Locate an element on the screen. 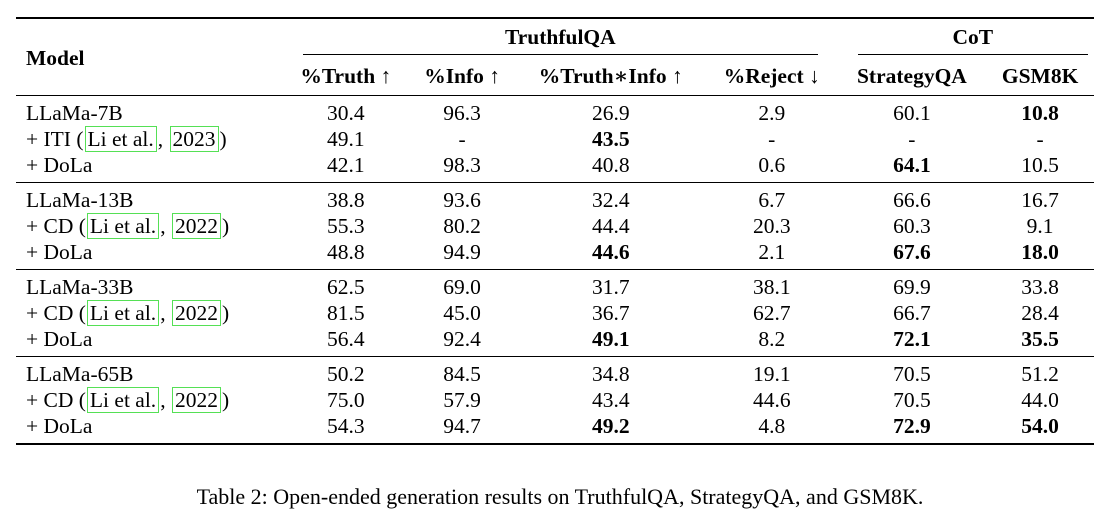 Image resolution: width=1120 pixels, height=519 pixels. value-cell: 18.0 is located at coordinates (1040, 252).